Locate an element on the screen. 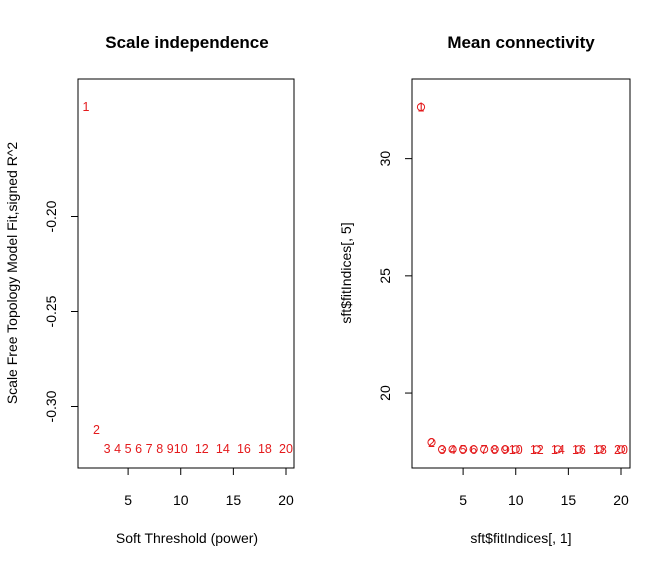  y-tick-label: -0.20 is located at coordinates (51, 216).